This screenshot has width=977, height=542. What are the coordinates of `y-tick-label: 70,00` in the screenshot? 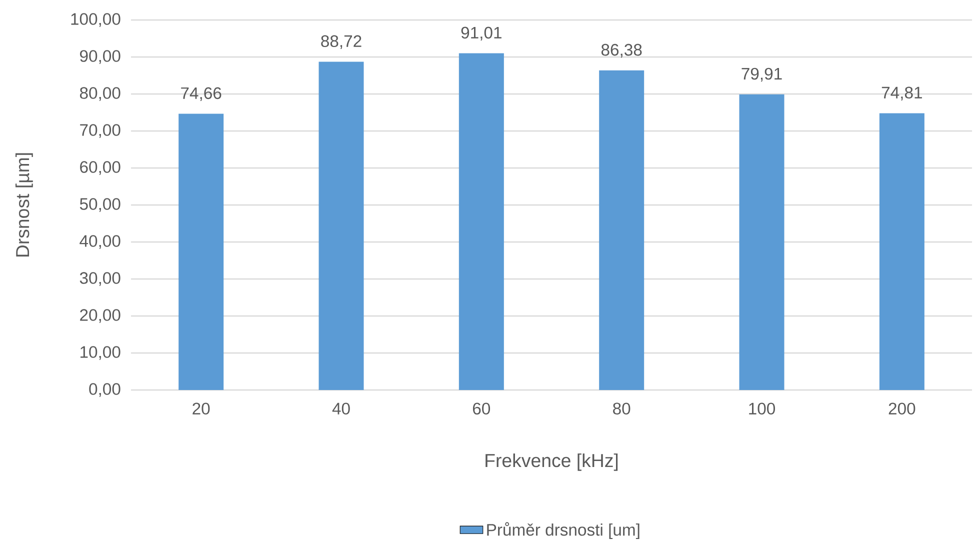 It's located at (100, 131).